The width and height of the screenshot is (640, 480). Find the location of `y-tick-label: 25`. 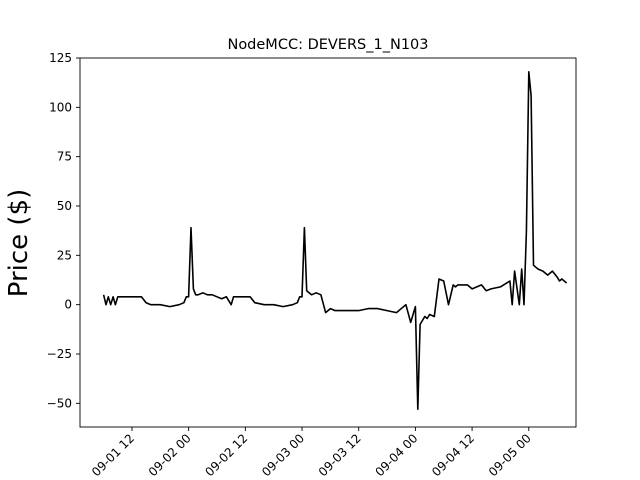

y-tick-label: 25 is located at coordinates (64, 255).